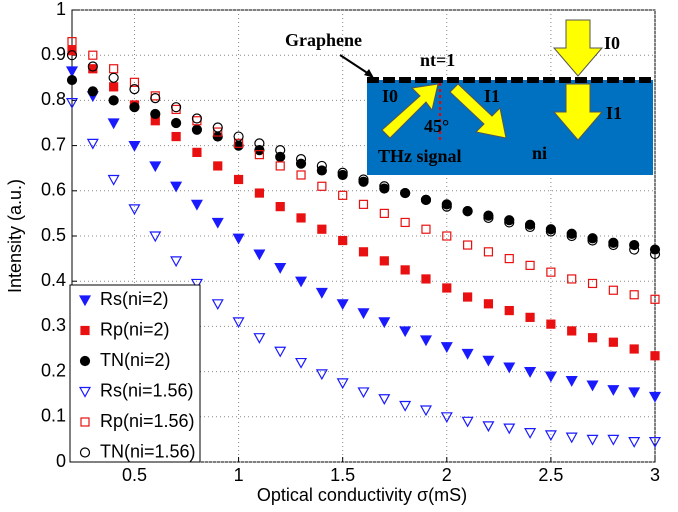 Image resolution: width=678 pixels, height=512 pixels. Describe the element at coordinates (323, 40) in the screenshot. I see `annotation: Graphene` at that location.